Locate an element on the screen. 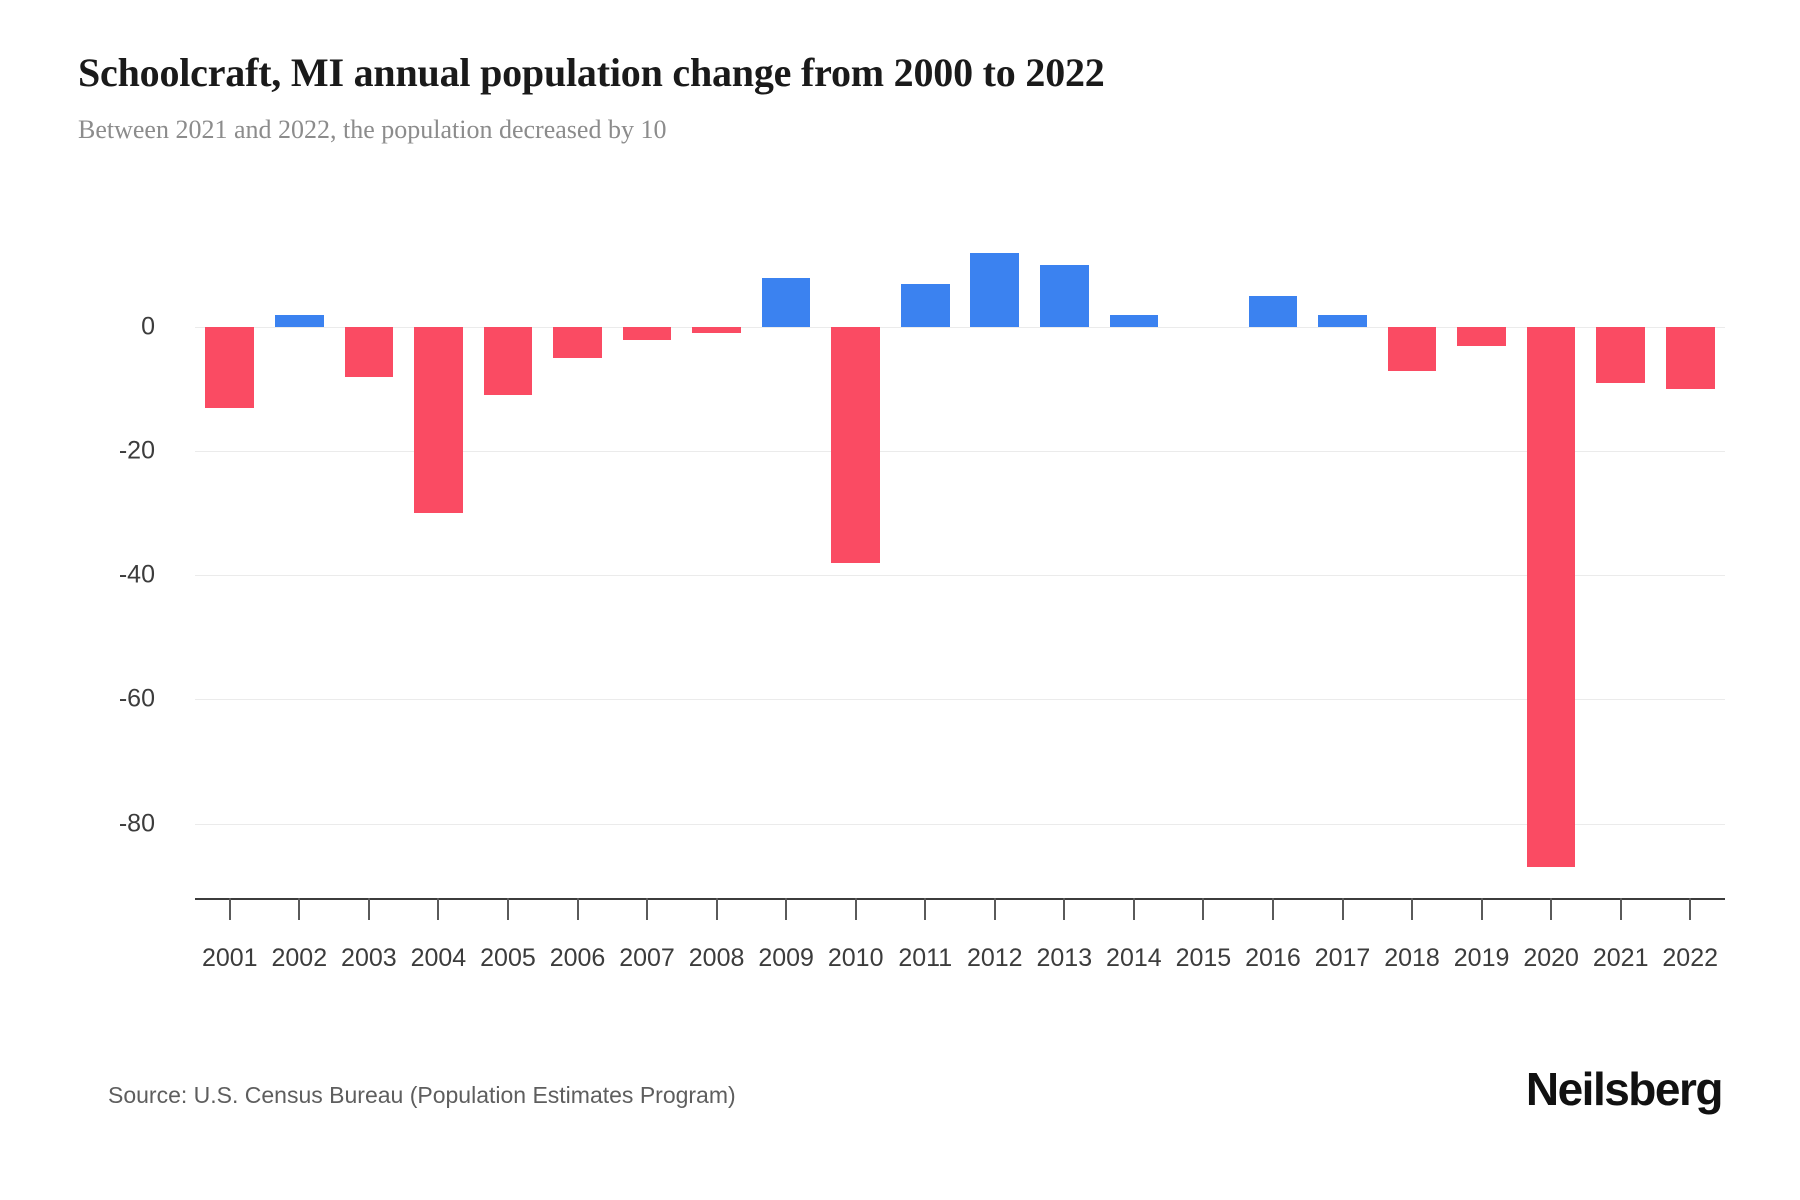  x-axis-tick-label: 2018 is located at coordinates (1412, 958).